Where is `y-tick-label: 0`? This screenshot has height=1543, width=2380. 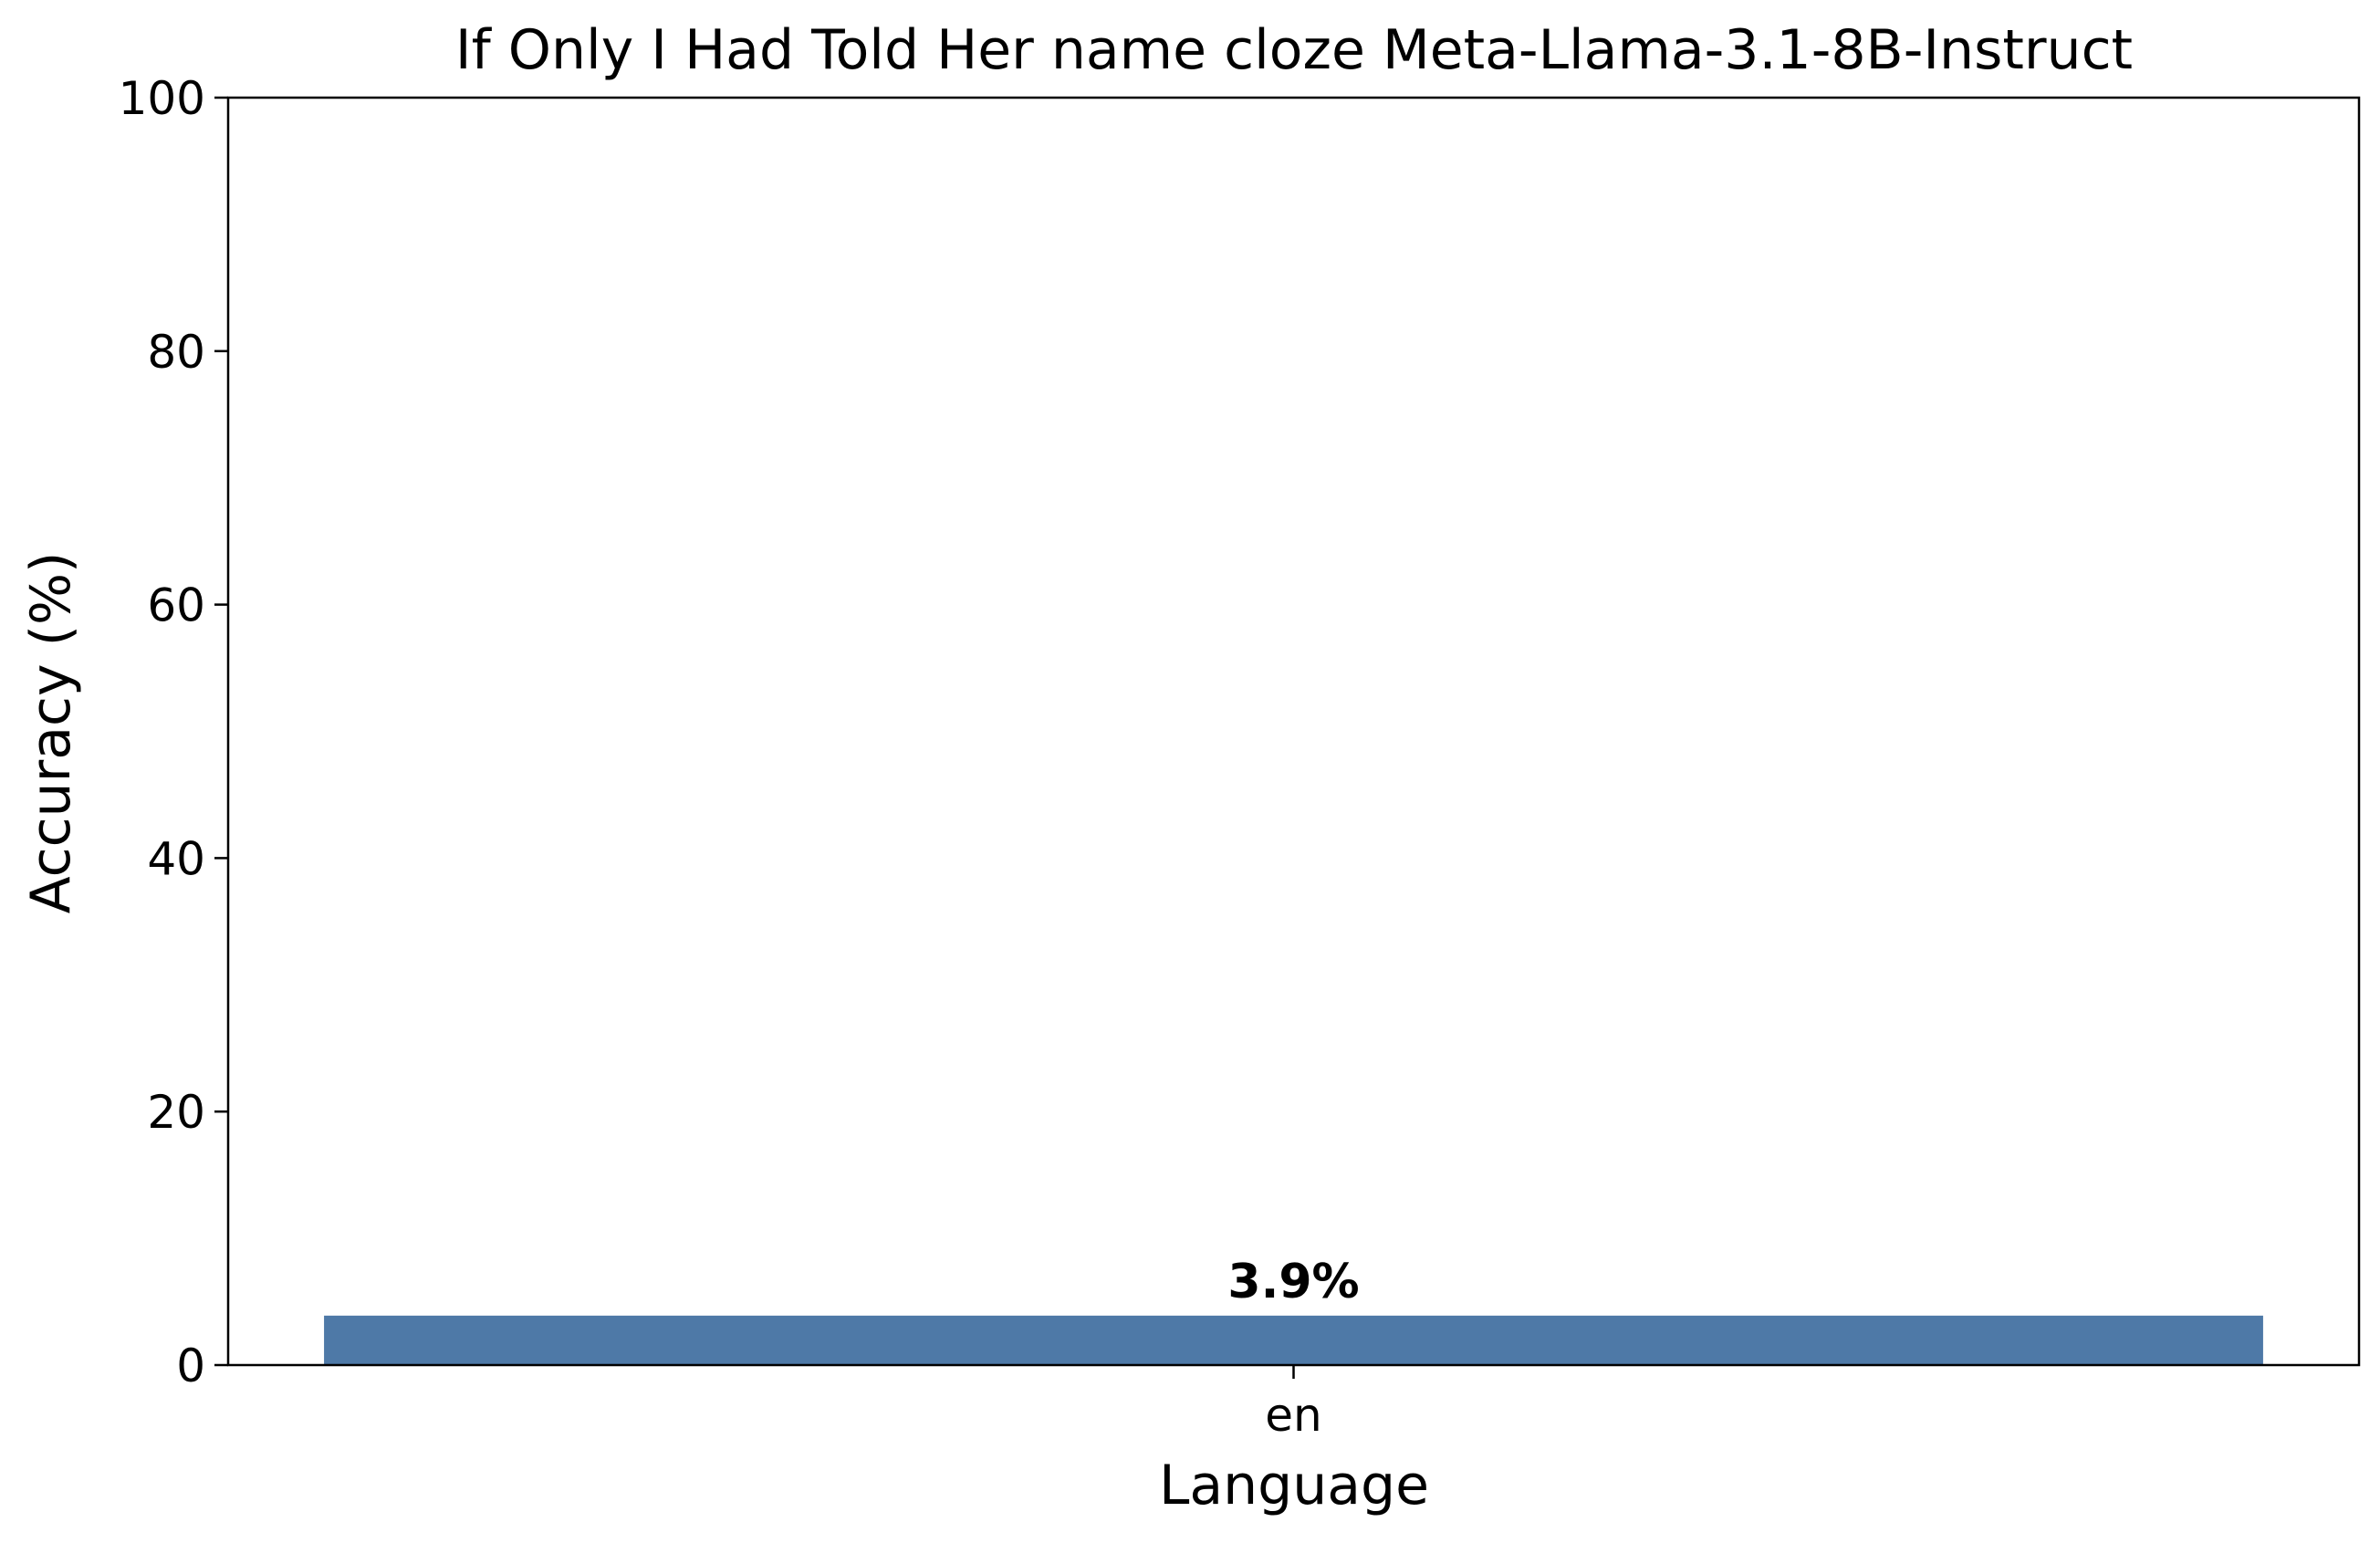 y-tick-label: 0 is located at coordinates (191, 1366).